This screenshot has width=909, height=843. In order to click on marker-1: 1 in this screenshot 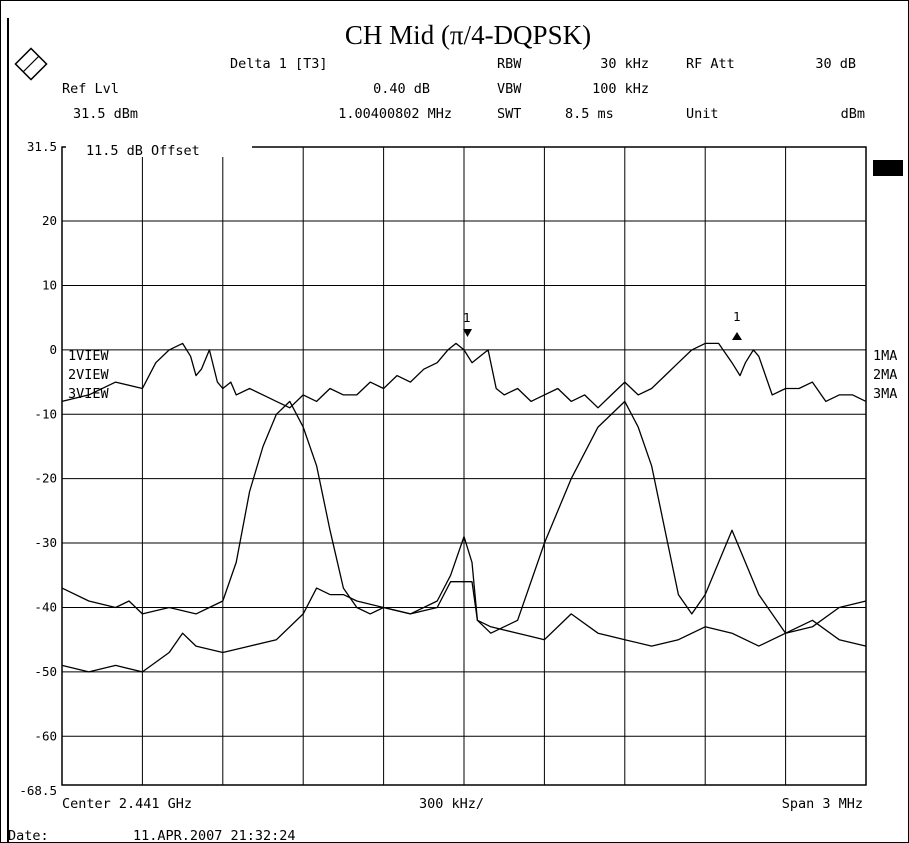, I will do `click(737, 324)`.